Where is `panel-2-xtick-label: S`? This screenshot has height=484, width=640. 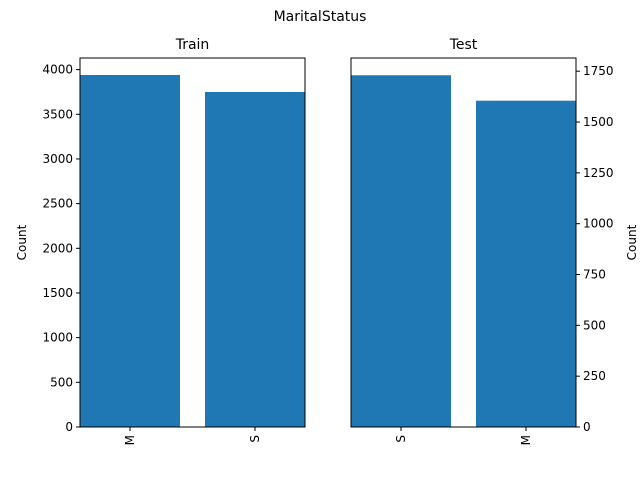
panel-2-xtick-label: S is located at coordinates (401, 439).